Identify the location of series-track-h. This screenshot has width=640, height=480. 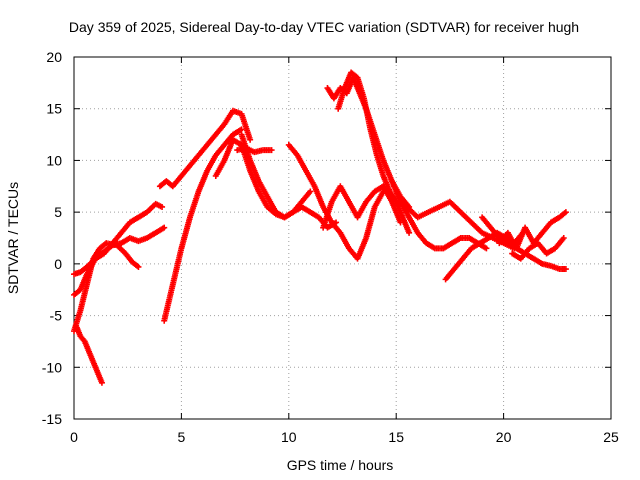
(263, 178).